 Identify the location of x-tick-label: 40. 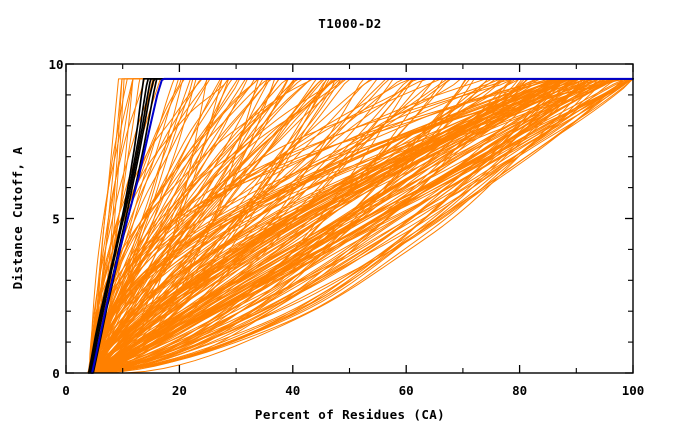
(292, 390).